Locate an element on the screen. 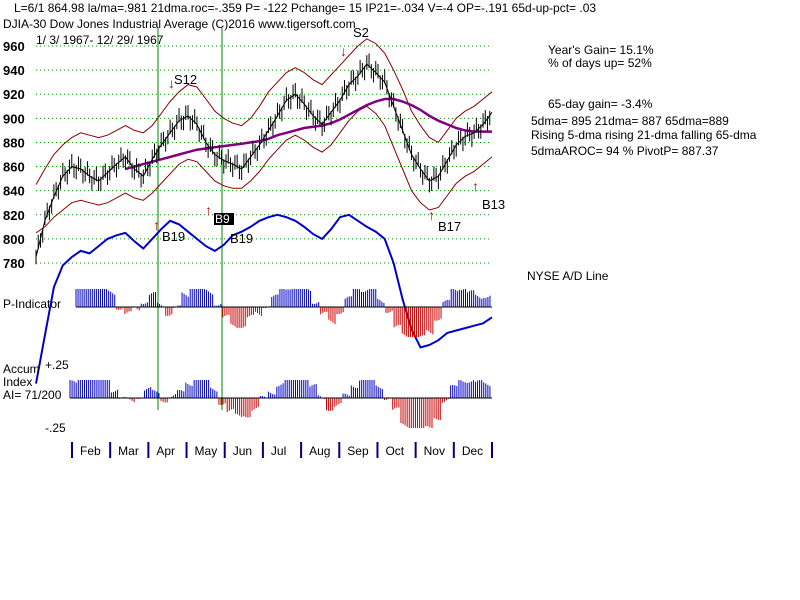 The height and width of the screenshot is (600, 800). dma-values: 5dma= 895 21dma= 887 65dma=889 is located at coordinates (630, 121).